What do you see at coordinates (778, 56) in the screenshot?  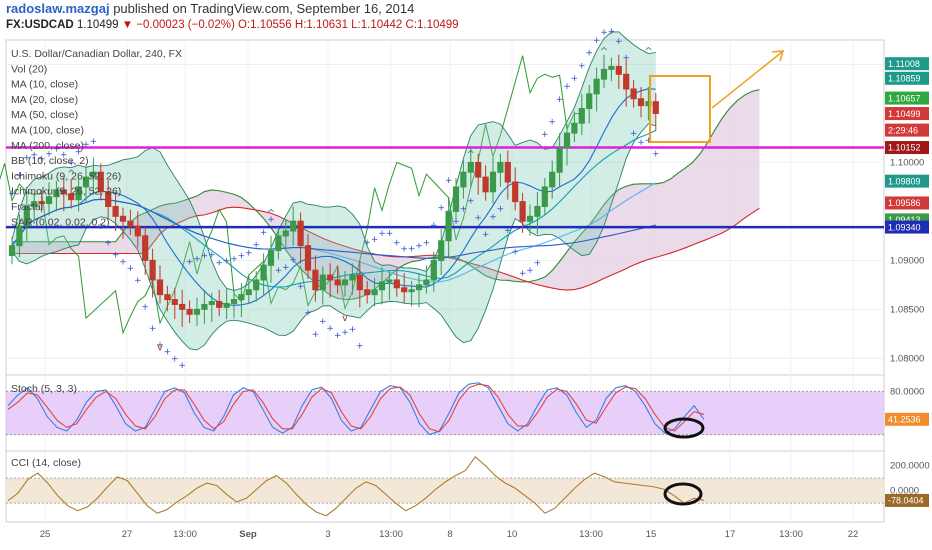 I see `arrow-head-icon` at bounding box center [778, 56].